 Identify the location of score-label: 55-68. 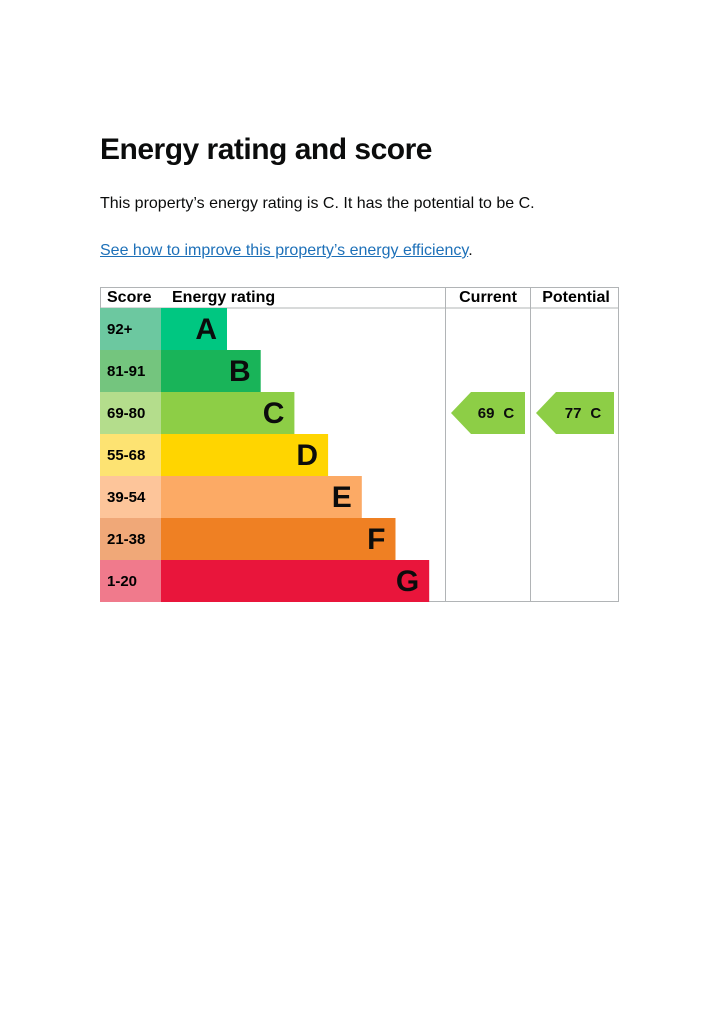
(126, 455).